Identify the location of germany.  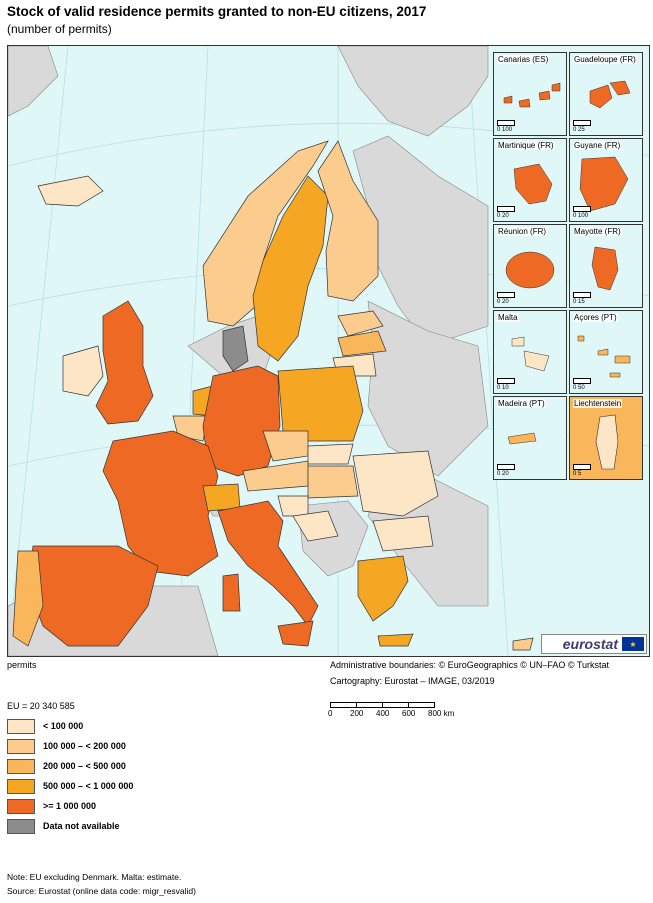
(241, 421).